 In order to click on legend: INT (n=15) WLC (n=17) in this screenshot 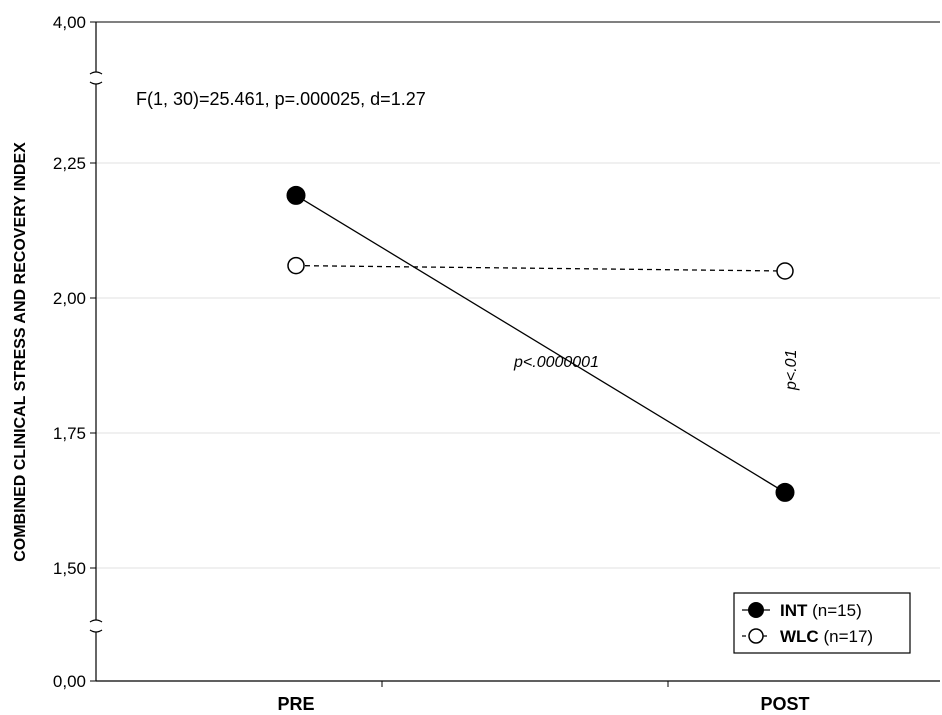, I will do `click(822, 623)`.